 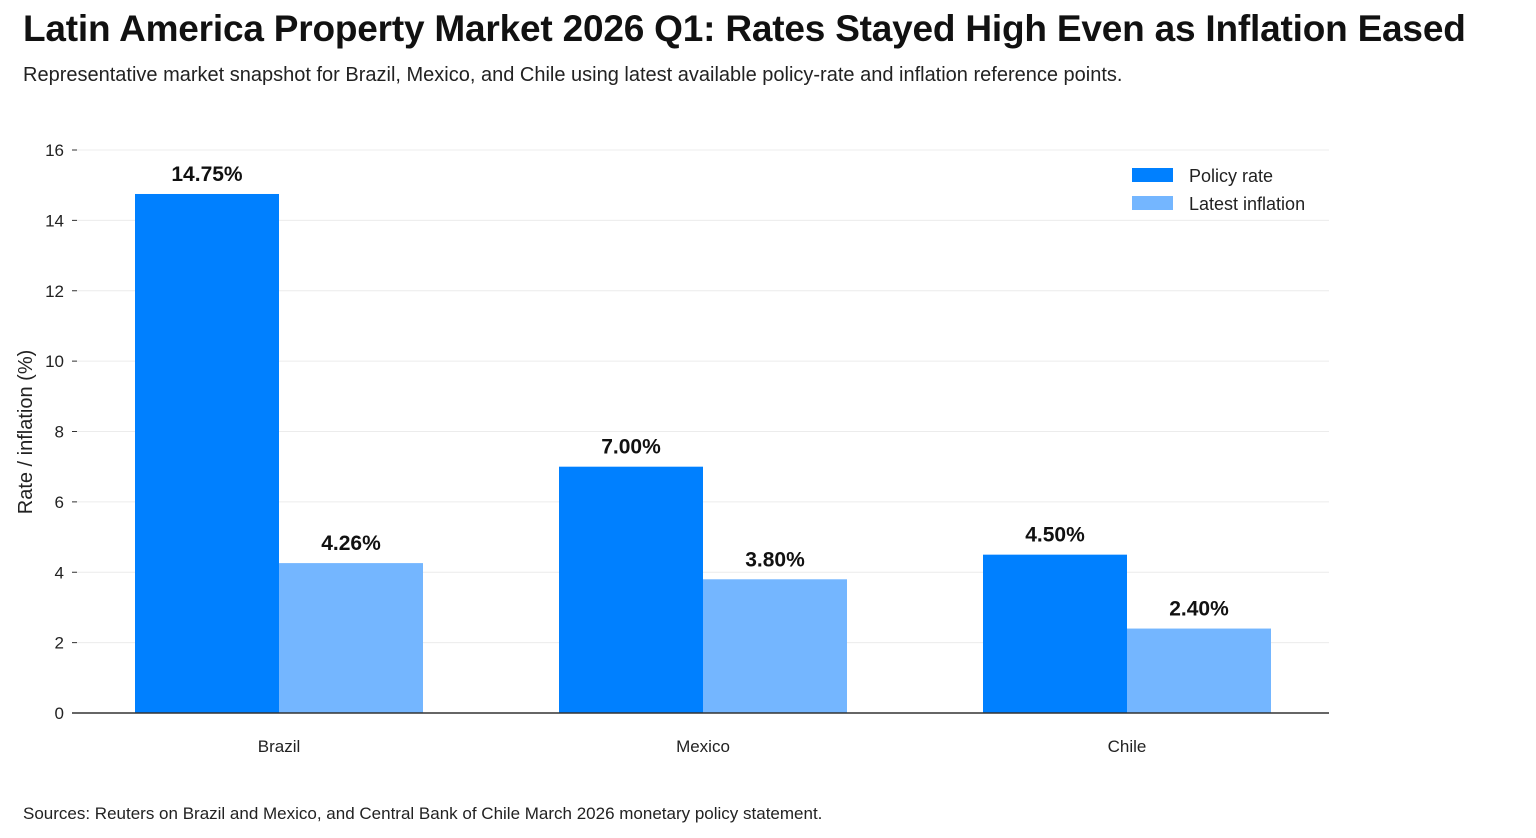 What do you see at coordinates (351, 638) in the screenshot?
I see `bar-brazil-inflation` at bounding box center [351, 638].